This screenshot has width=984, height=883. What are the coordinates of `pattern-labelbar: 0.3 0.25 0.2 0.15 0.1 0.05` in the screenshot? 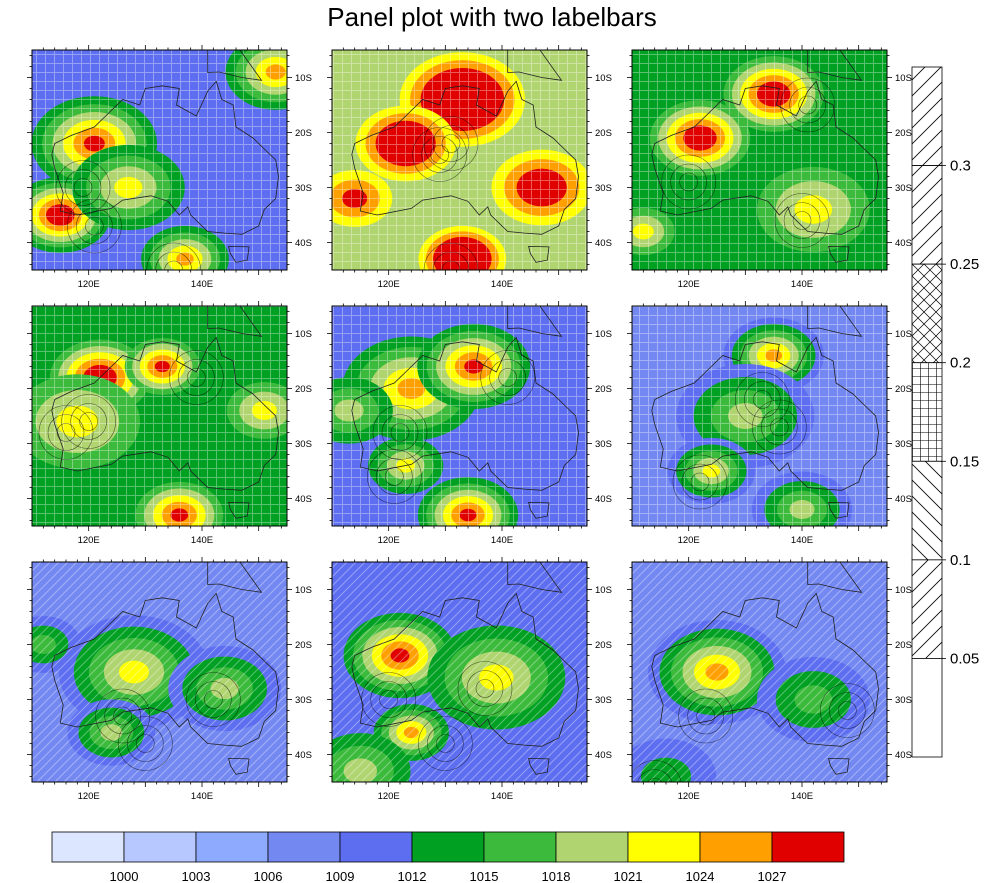 It's located at (945, 412).